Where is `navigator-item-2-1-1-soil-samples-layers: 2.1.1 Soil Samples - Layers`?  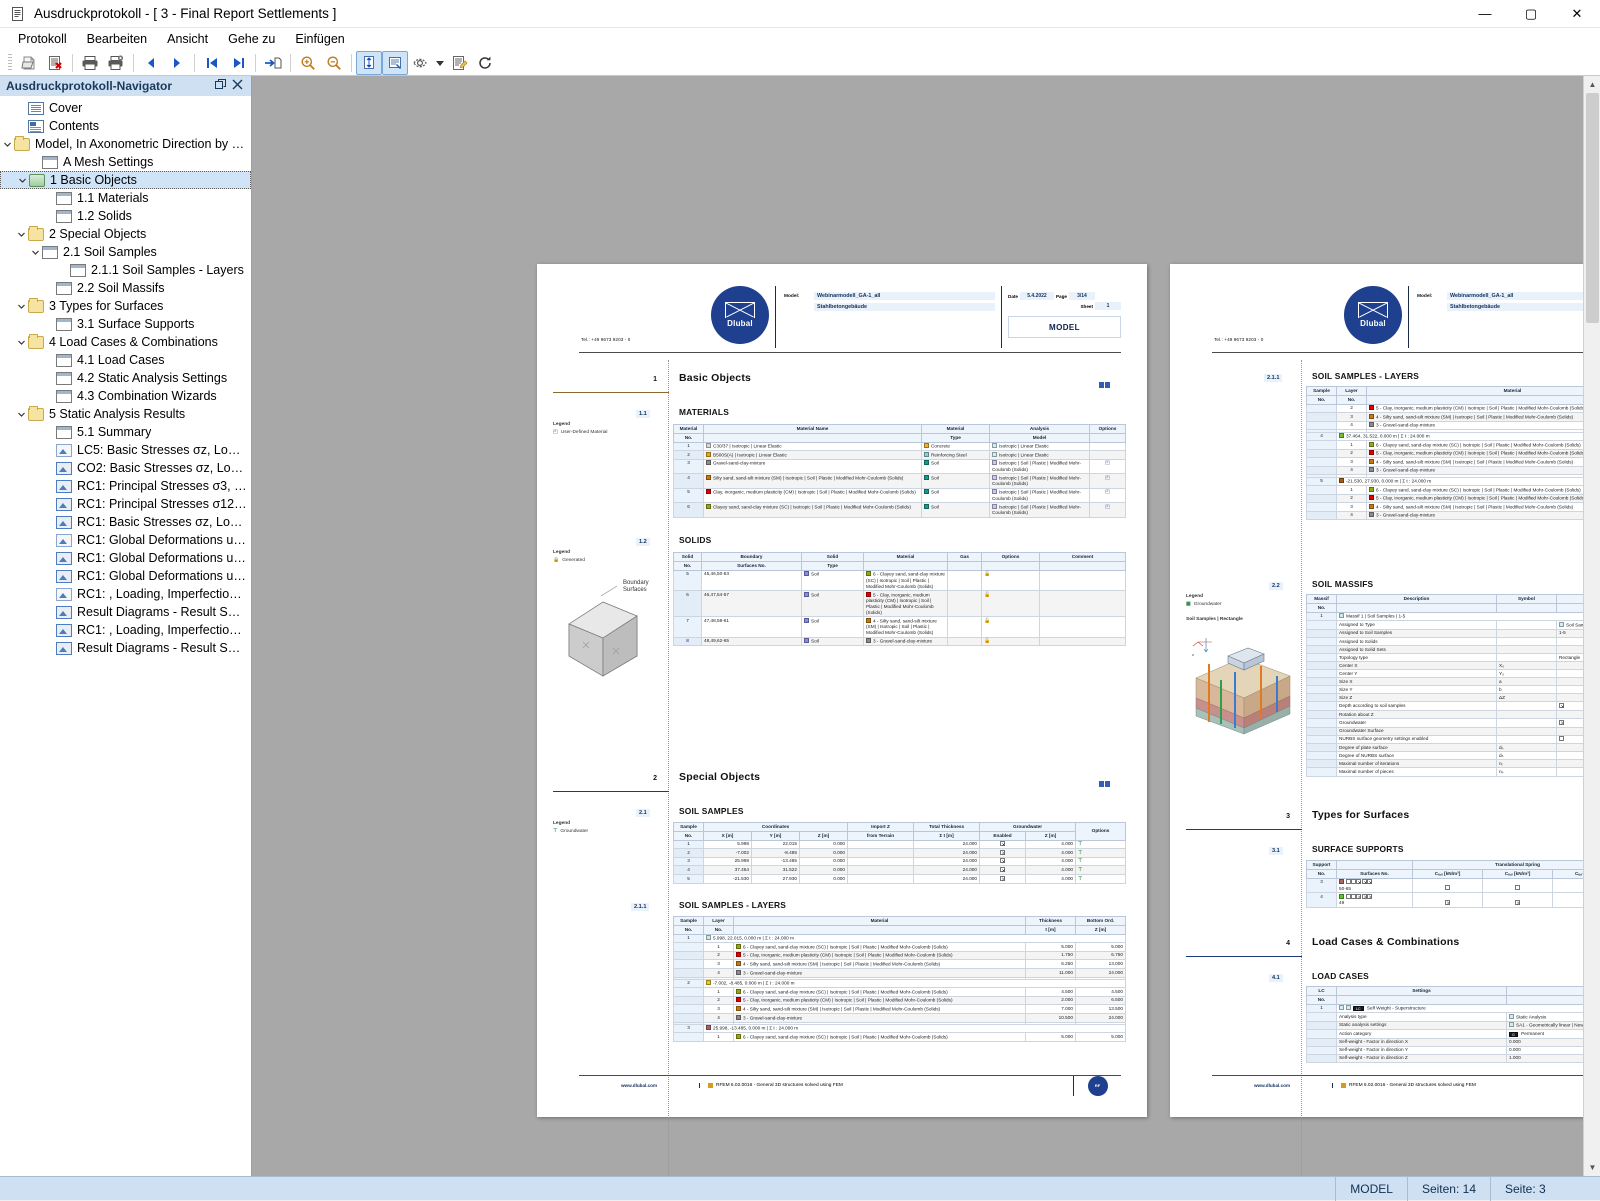
navigator-item-2-1-1-soil-samples-layers: 2.1.1 Soil Samples - Layers is located at coordinates (125, 270).